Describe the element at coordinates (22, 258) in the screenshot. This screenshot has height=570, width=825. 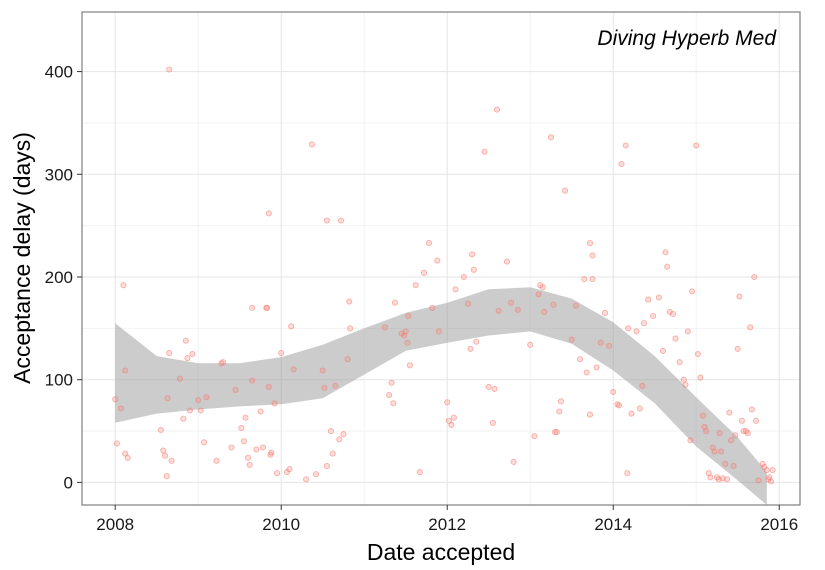
I see `y-axis-title: Acceptance delay (days)` at that location.